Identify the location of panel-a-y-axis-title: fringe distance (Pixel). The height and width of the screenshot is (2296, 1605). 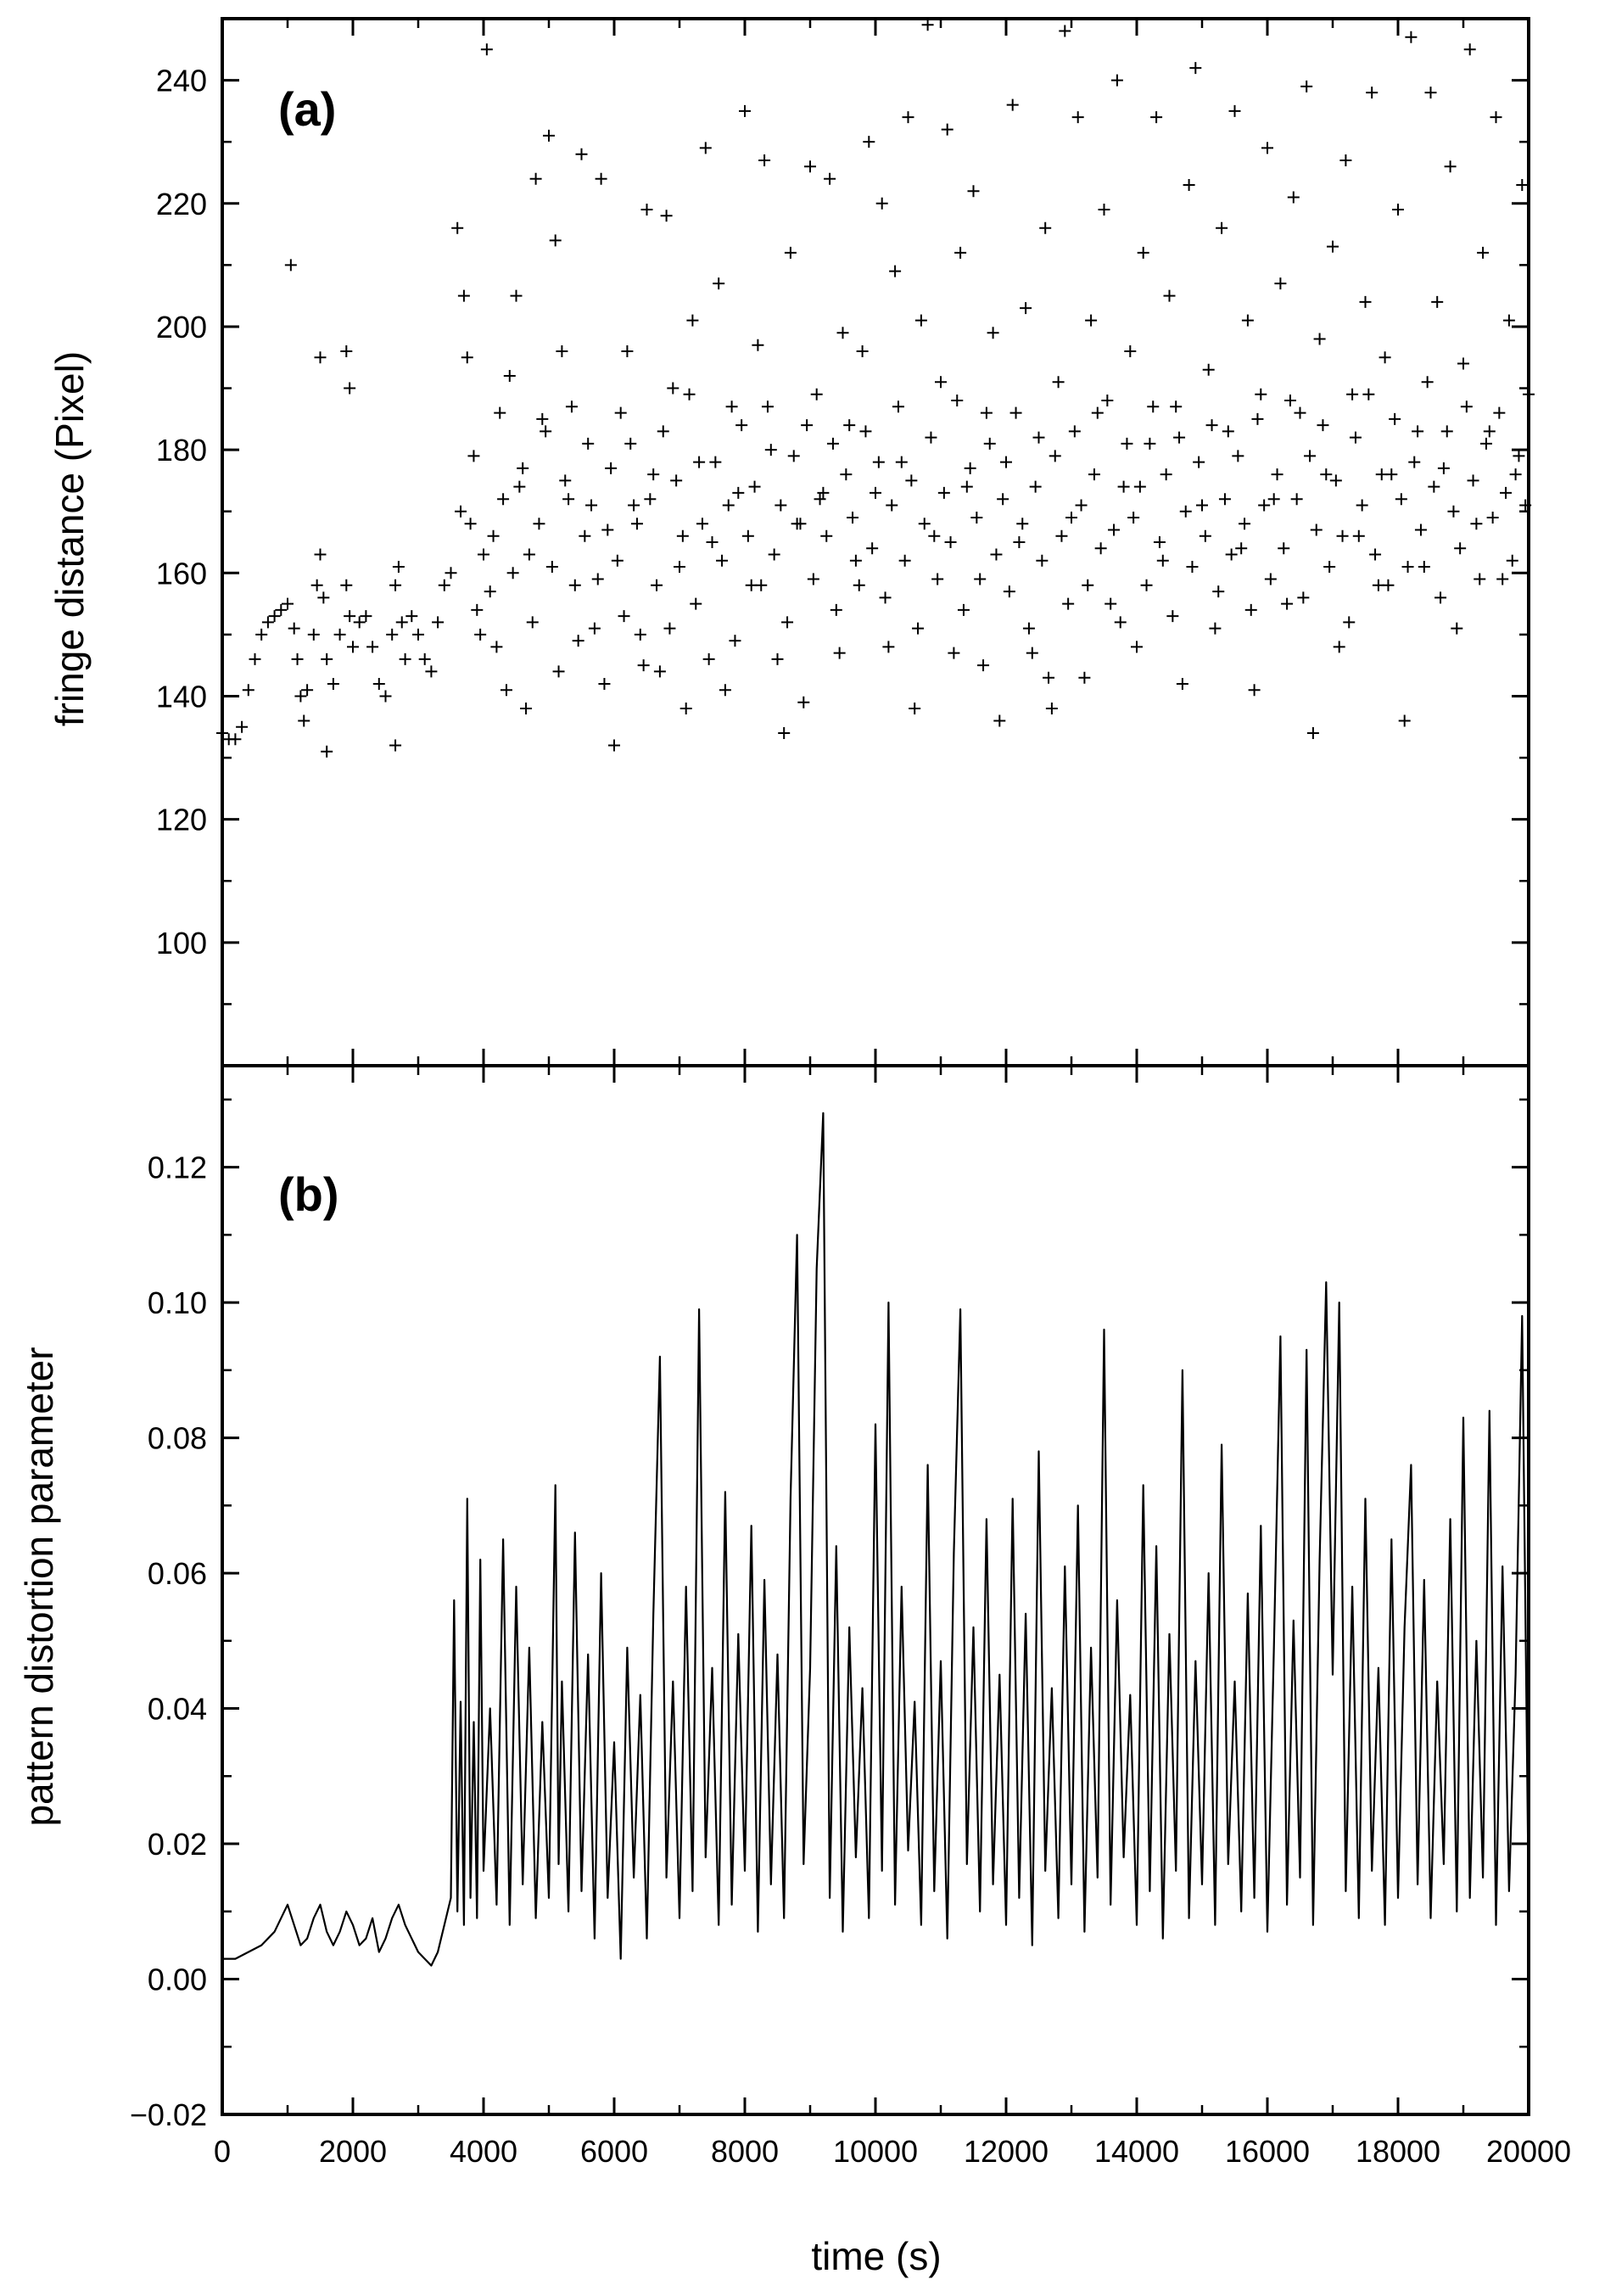
(70, 538).